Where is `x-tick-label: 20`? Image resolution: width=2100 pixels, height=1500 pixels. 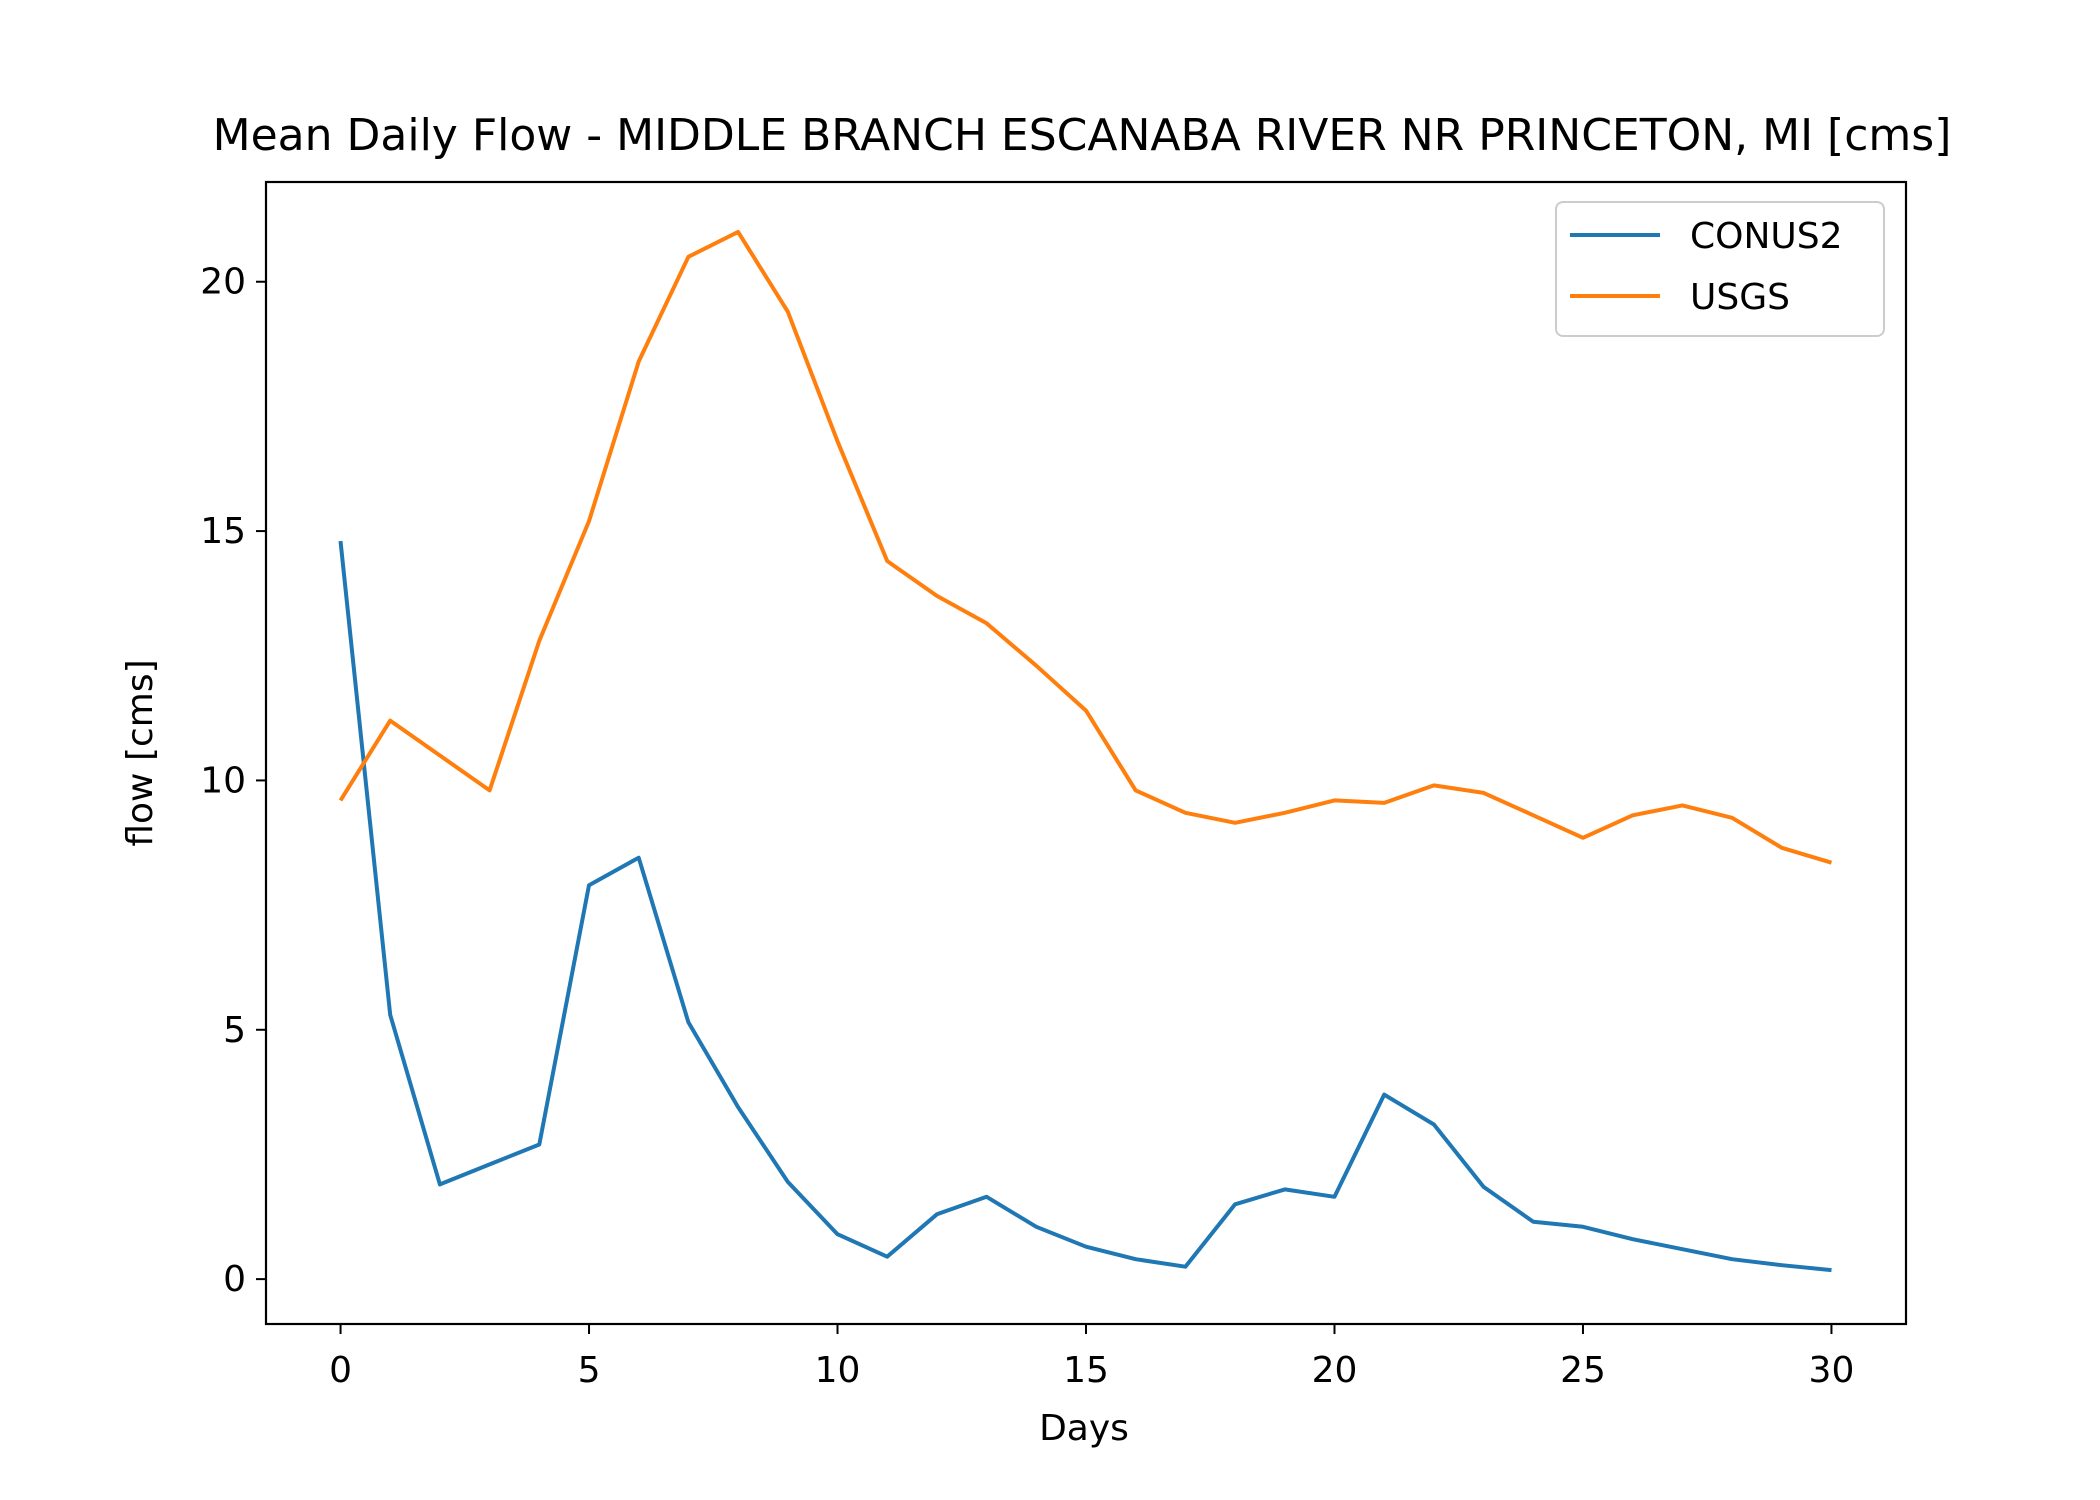 x-tick-label: 20 is located at coordinates (1335, 1370).